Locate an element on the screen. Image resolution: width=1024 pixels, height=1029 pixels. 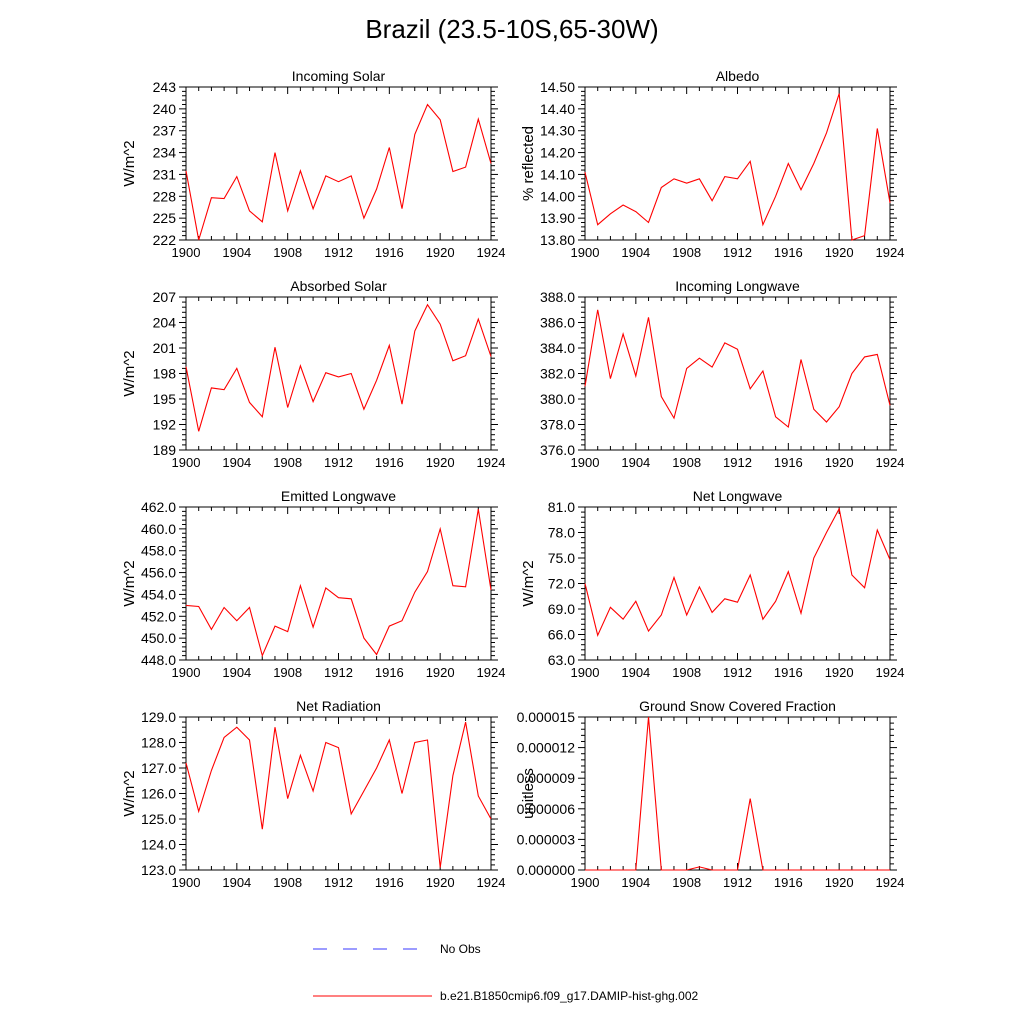
y-tick-label: 450.0 is located at coordinates (158, 638).